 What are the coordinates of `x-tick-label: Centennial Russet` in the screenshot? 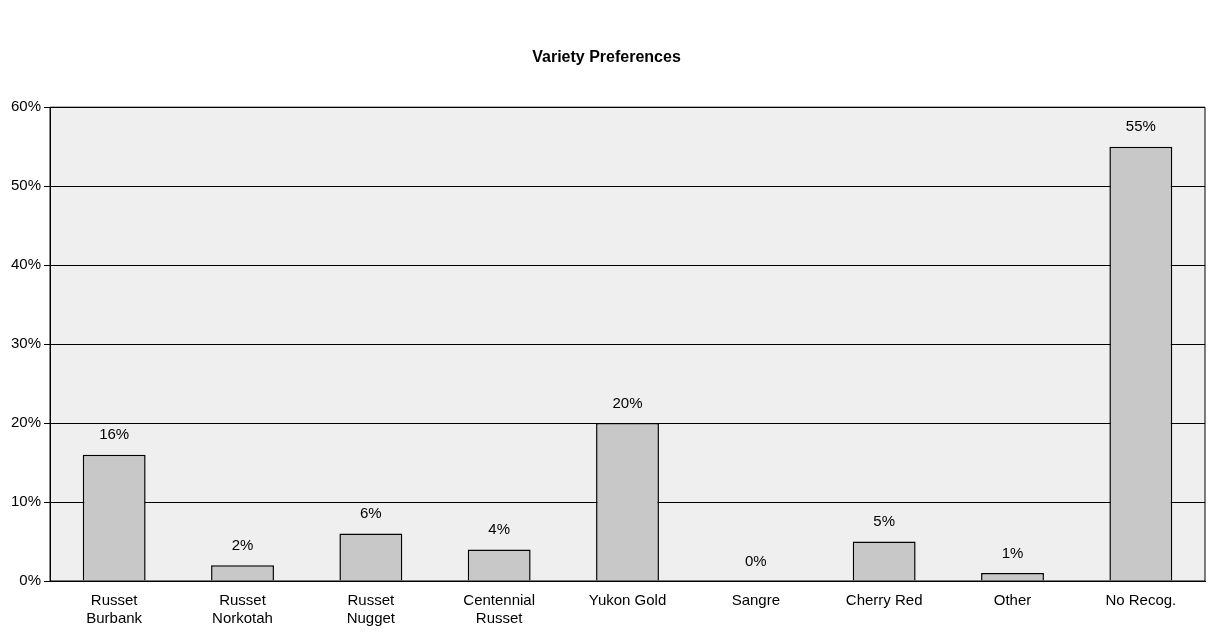 It's located at (499, 609).